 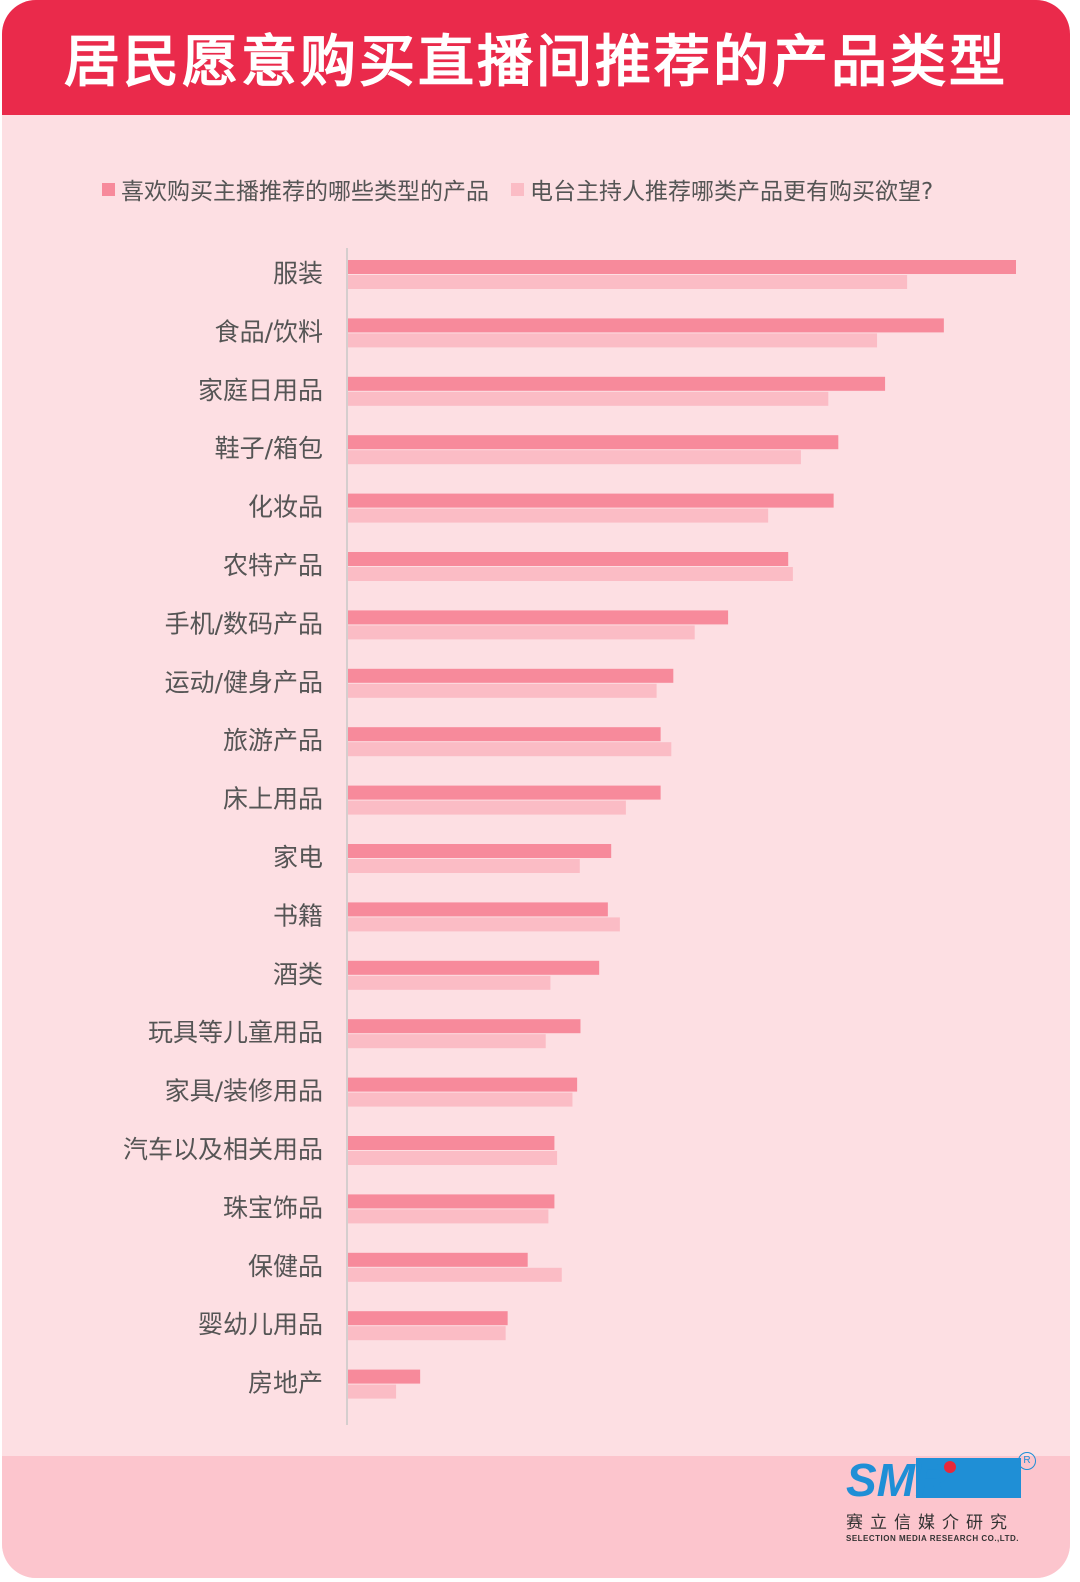 I want to click on smr-logo-en-name: SELECTION MEDIA RESEARCH CO.,LTD., so click(x=932, y=1538).